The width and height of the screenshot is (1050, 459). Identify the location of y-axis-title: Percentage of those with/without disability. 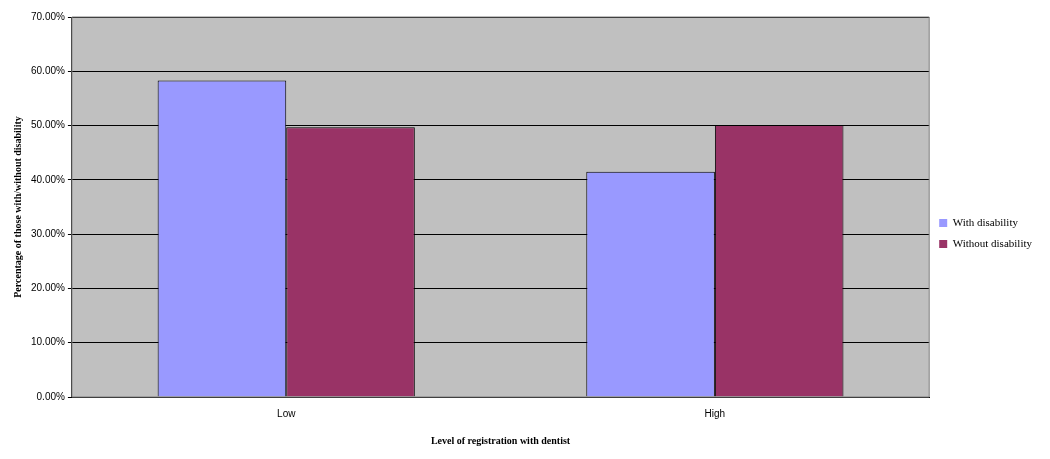
(17, 207).